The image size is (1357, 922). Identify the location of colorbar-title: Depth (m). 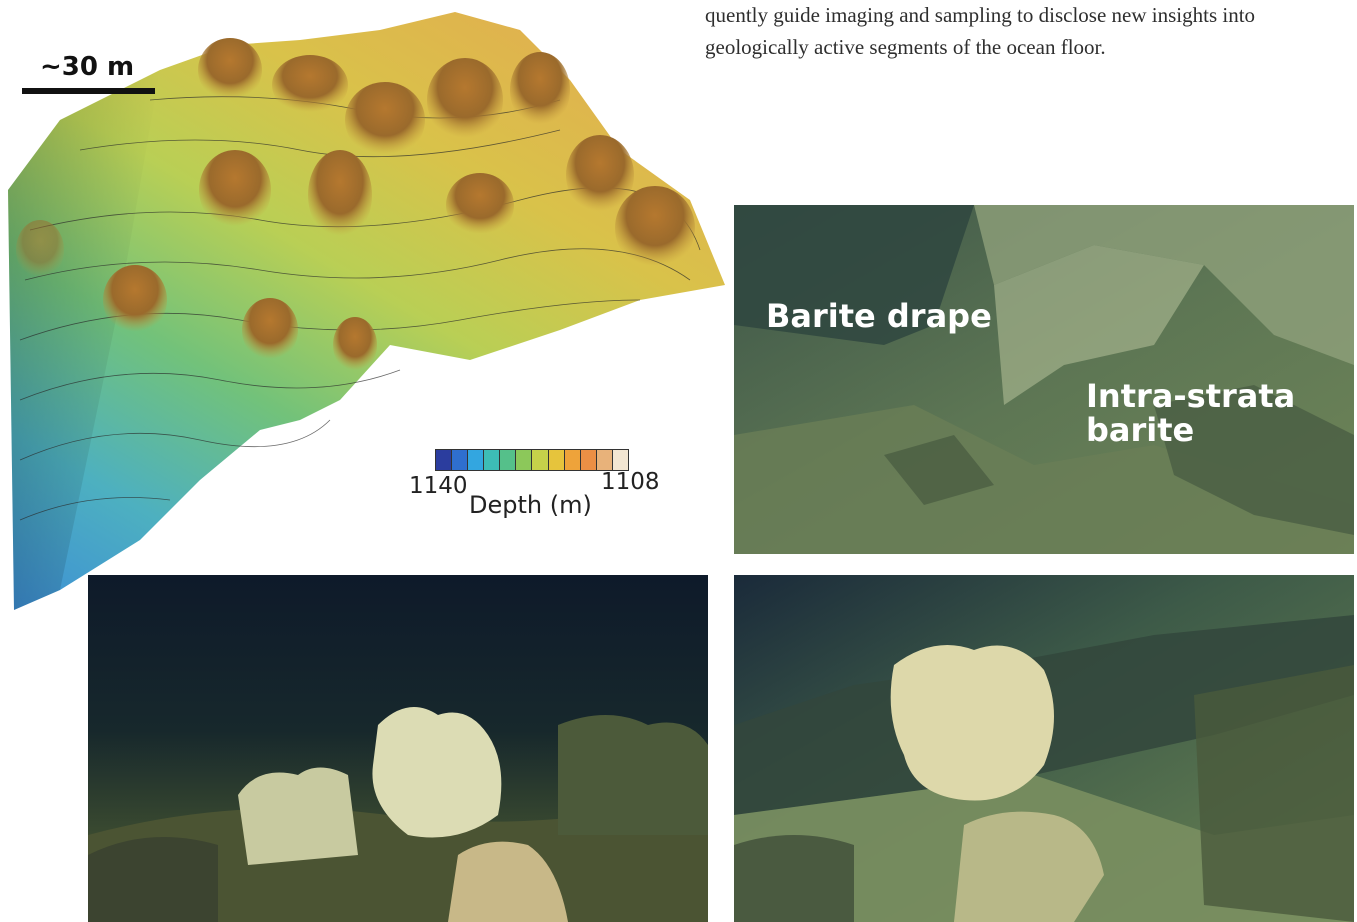
(530, 505).